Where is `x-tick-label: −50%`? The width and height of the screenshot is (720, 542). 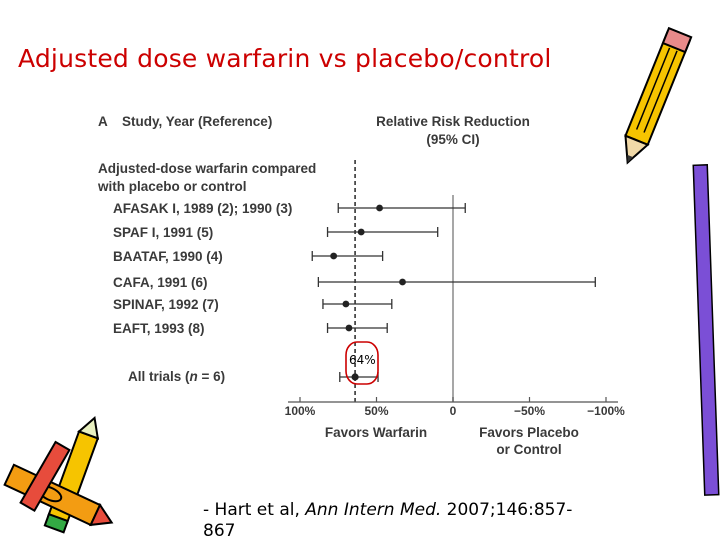 x-tick-label: −50% is located at coordinates (529, 411).